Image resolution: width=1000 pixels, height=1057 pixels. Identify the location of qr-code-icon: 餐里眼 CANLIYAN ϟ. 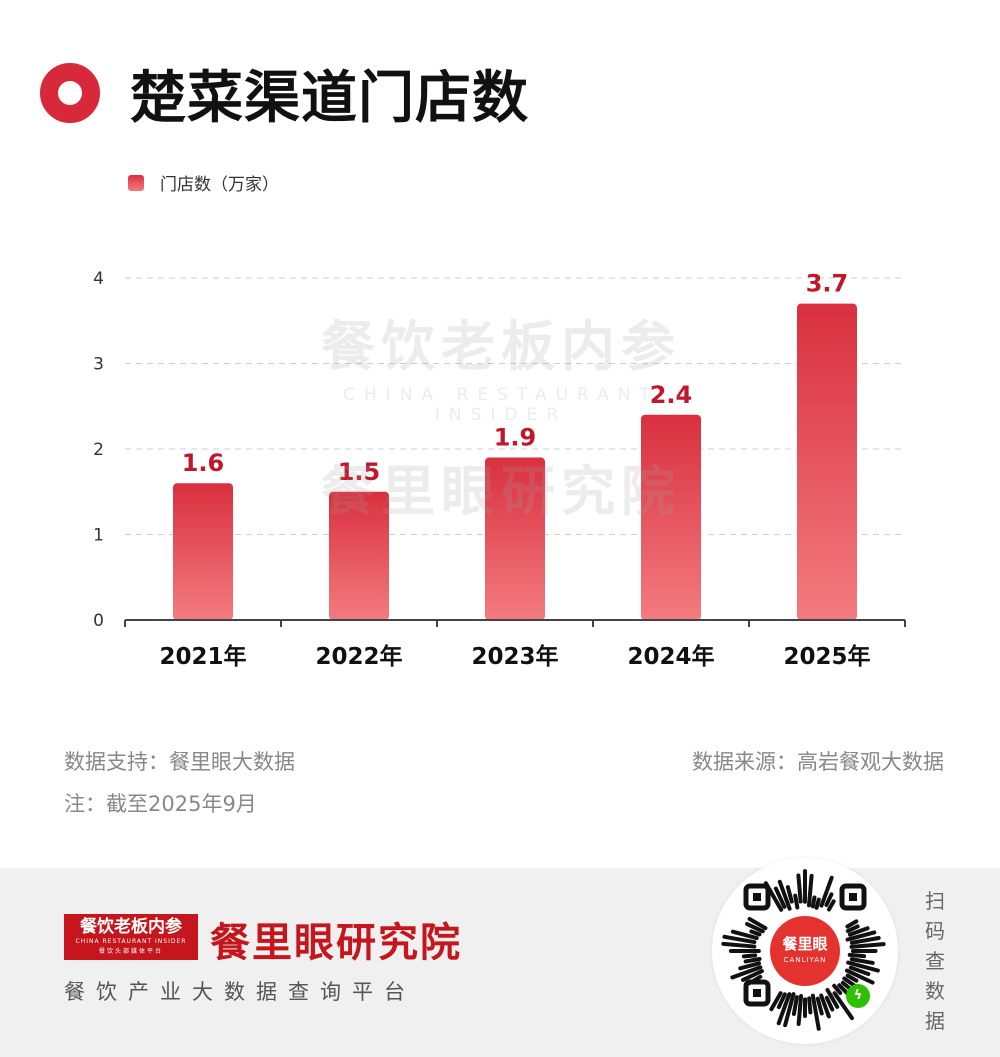
(805, 951).